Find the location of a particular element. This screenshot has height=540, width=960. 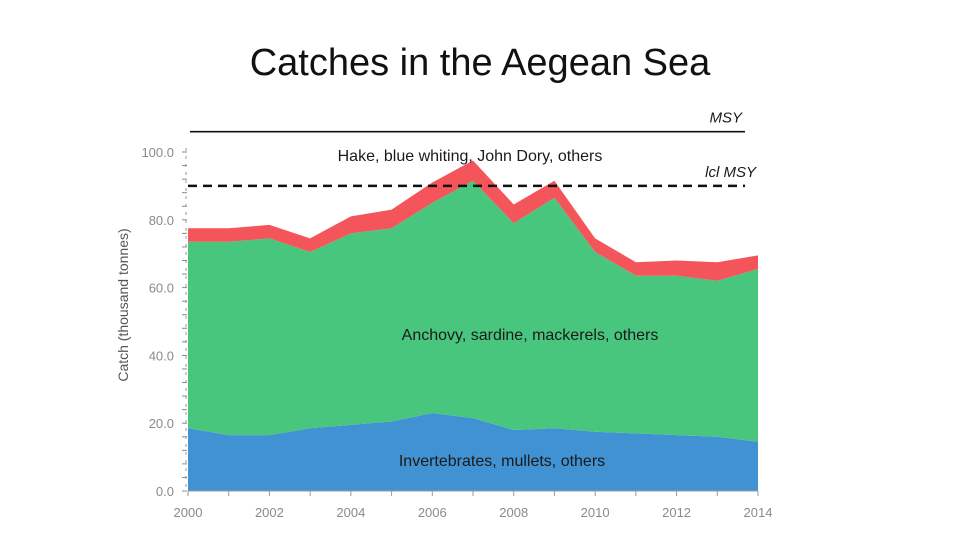

band-label-1: Anchovy, sardine, mackerels, others is located at coordinates (530, 335).